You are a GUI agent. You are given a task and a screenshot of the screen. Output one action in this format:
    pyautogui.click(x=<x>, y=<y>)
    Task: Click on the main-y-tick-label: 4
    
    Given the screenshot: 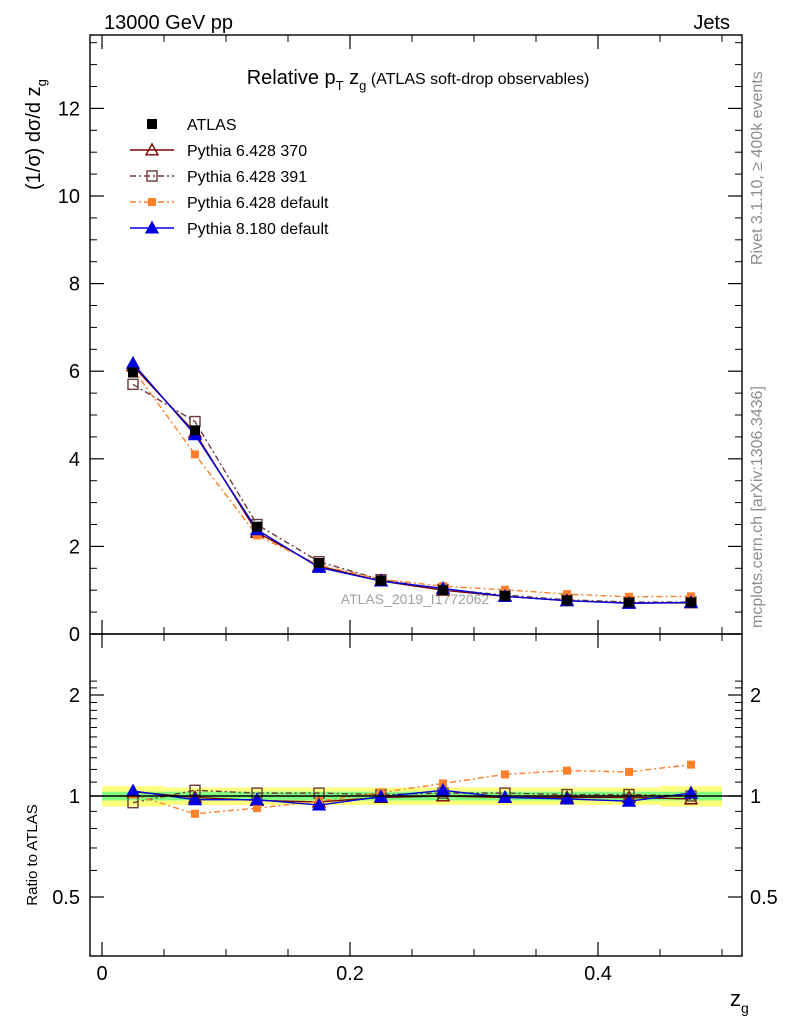 What is the action you would take?
    pyautogui.click(x=74, y=460)
    